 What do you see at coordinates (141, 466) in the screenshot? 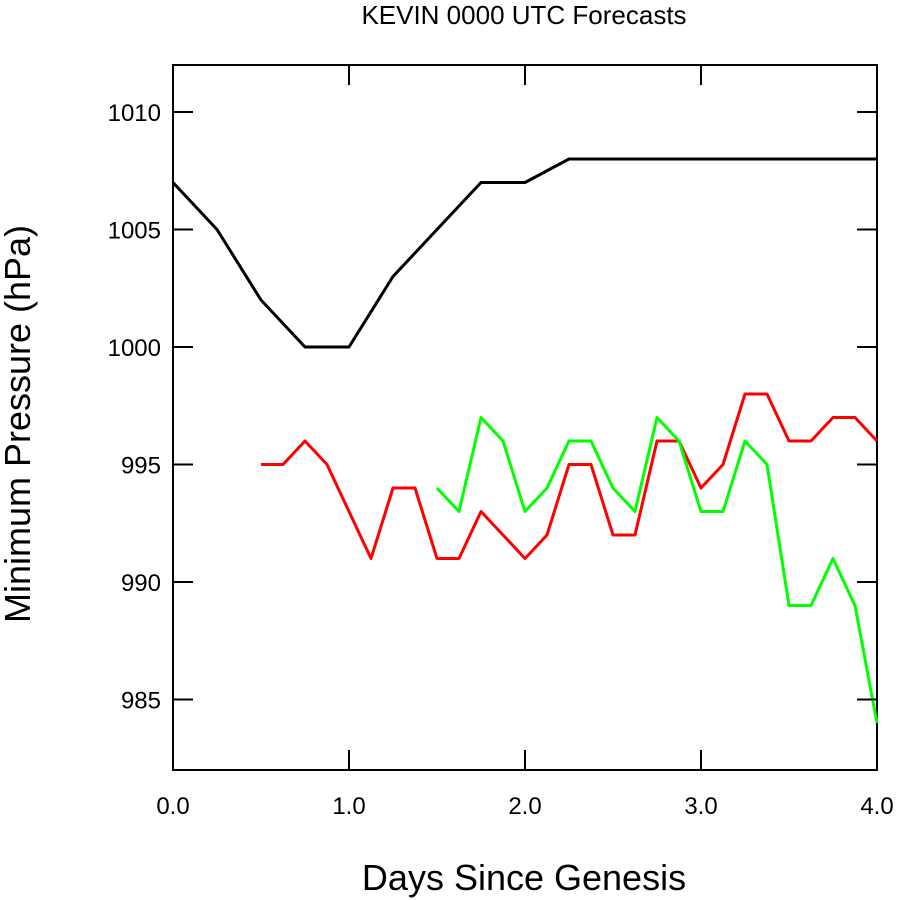
I see `y-tick-label: 995` at bounding box center [141, 466].